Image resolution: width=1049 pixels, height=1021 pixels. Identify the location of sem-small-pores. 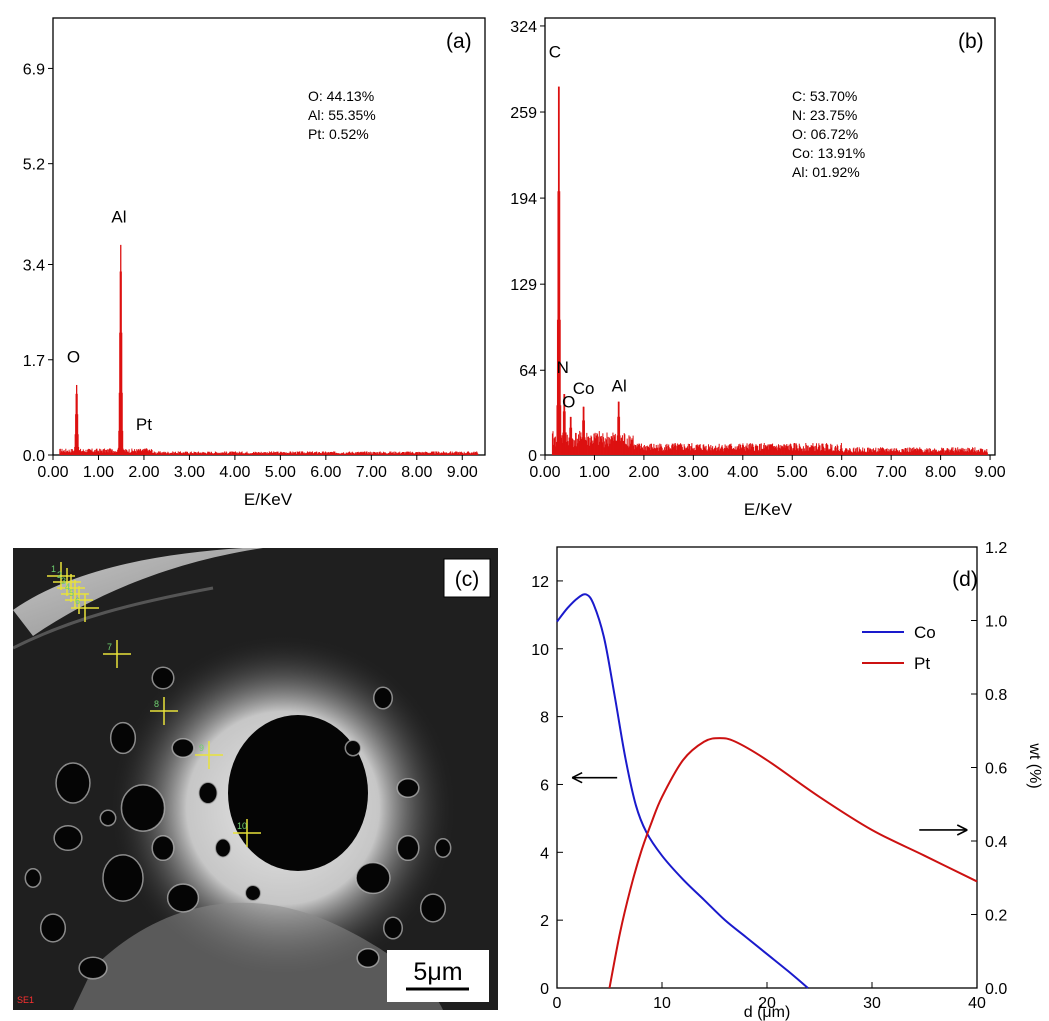
(238, 823).